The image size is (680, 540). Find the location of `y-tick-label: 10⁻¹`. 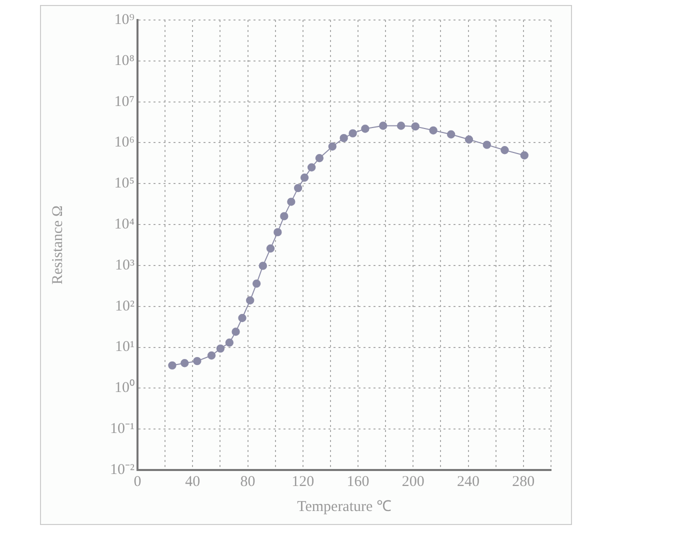

y-tick-label: 10⁻¹ is located at coordinates (122, 429).